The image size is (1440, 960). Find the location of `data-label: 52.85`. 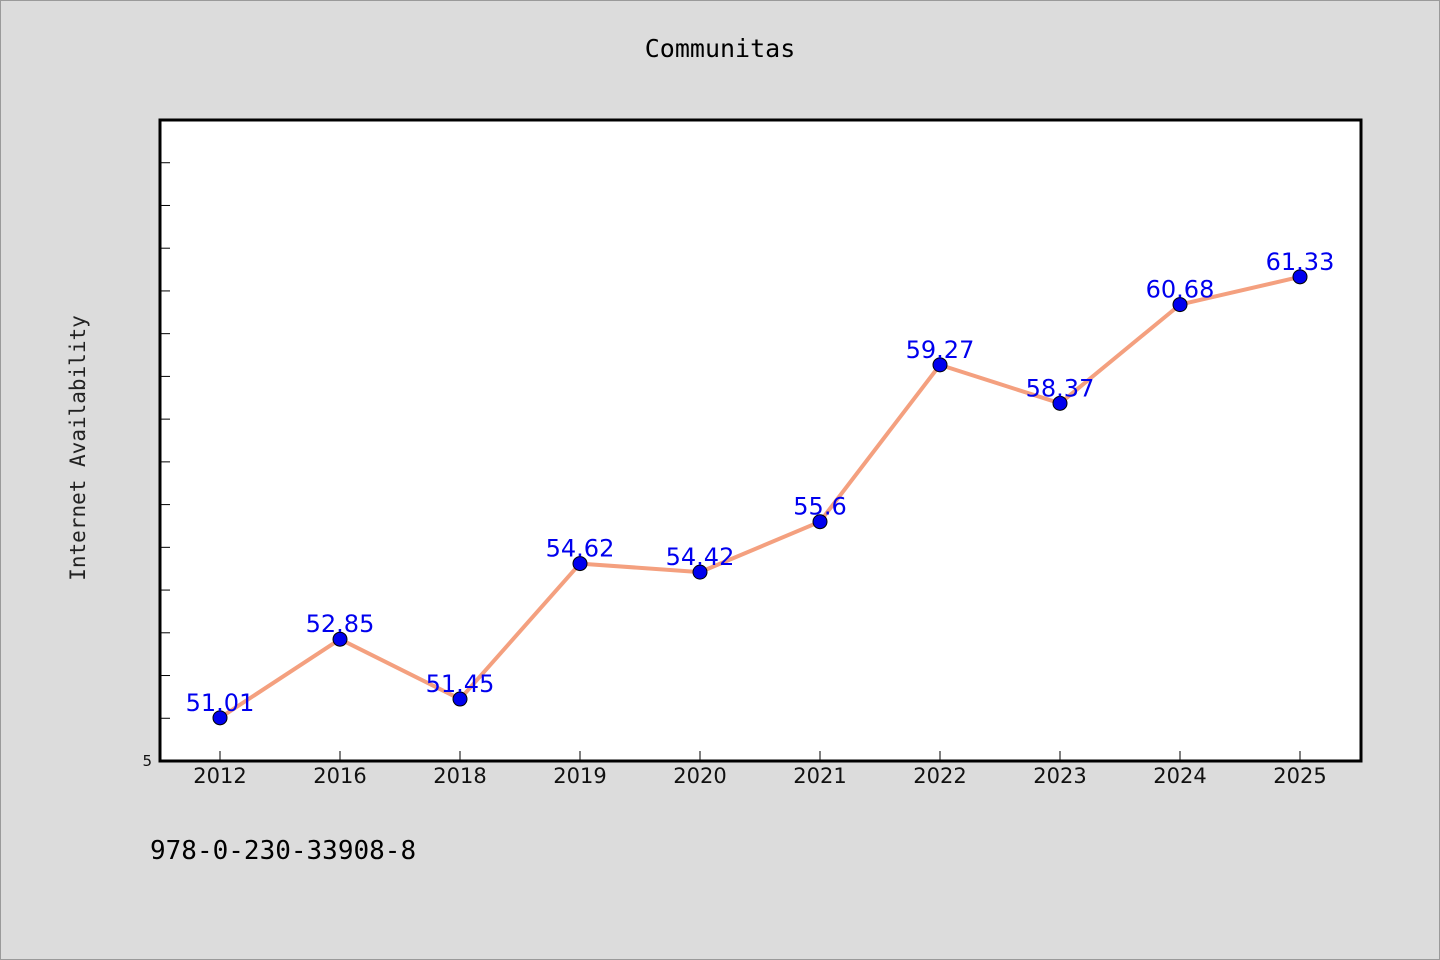

data-label: 52.85 is located at coordinates (340, 624).